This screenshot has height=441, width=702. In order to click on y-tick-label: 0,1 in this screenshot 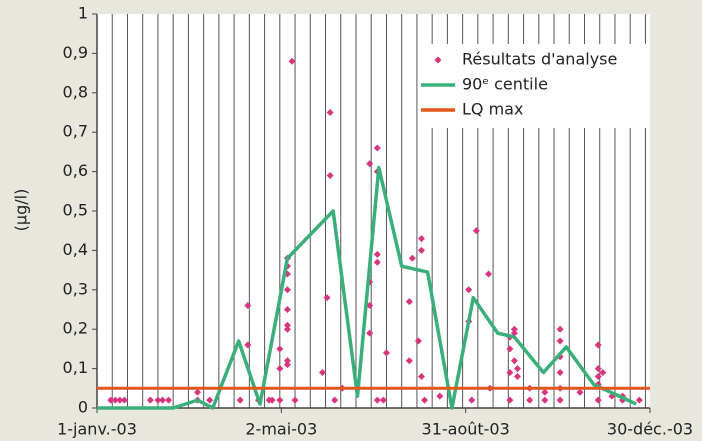, I will do `click(75, 367)`.